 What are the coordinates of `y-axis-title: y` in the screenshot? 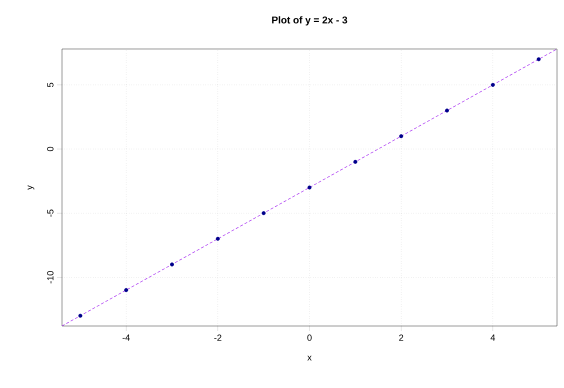 It's located at (31, 187).